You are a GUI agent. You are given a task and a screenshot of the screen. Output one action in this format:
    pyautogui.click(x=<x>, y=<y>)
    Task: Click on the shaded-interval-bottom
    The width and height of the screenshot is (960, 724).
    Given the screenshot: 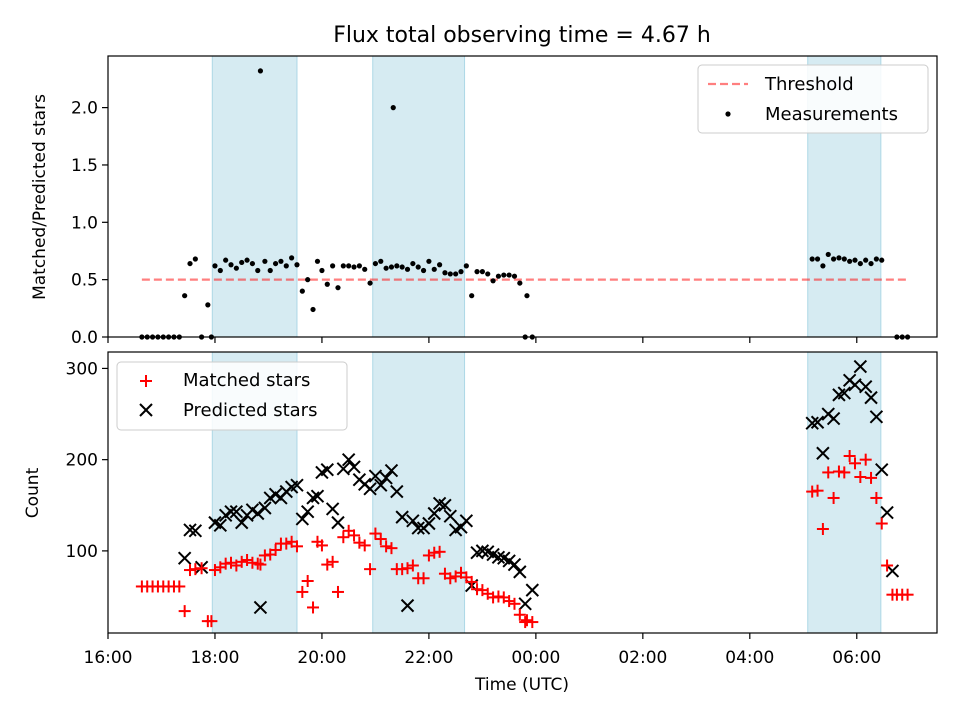 What is the action you would take?
    pyautogui.click(x=419, y=492)
    